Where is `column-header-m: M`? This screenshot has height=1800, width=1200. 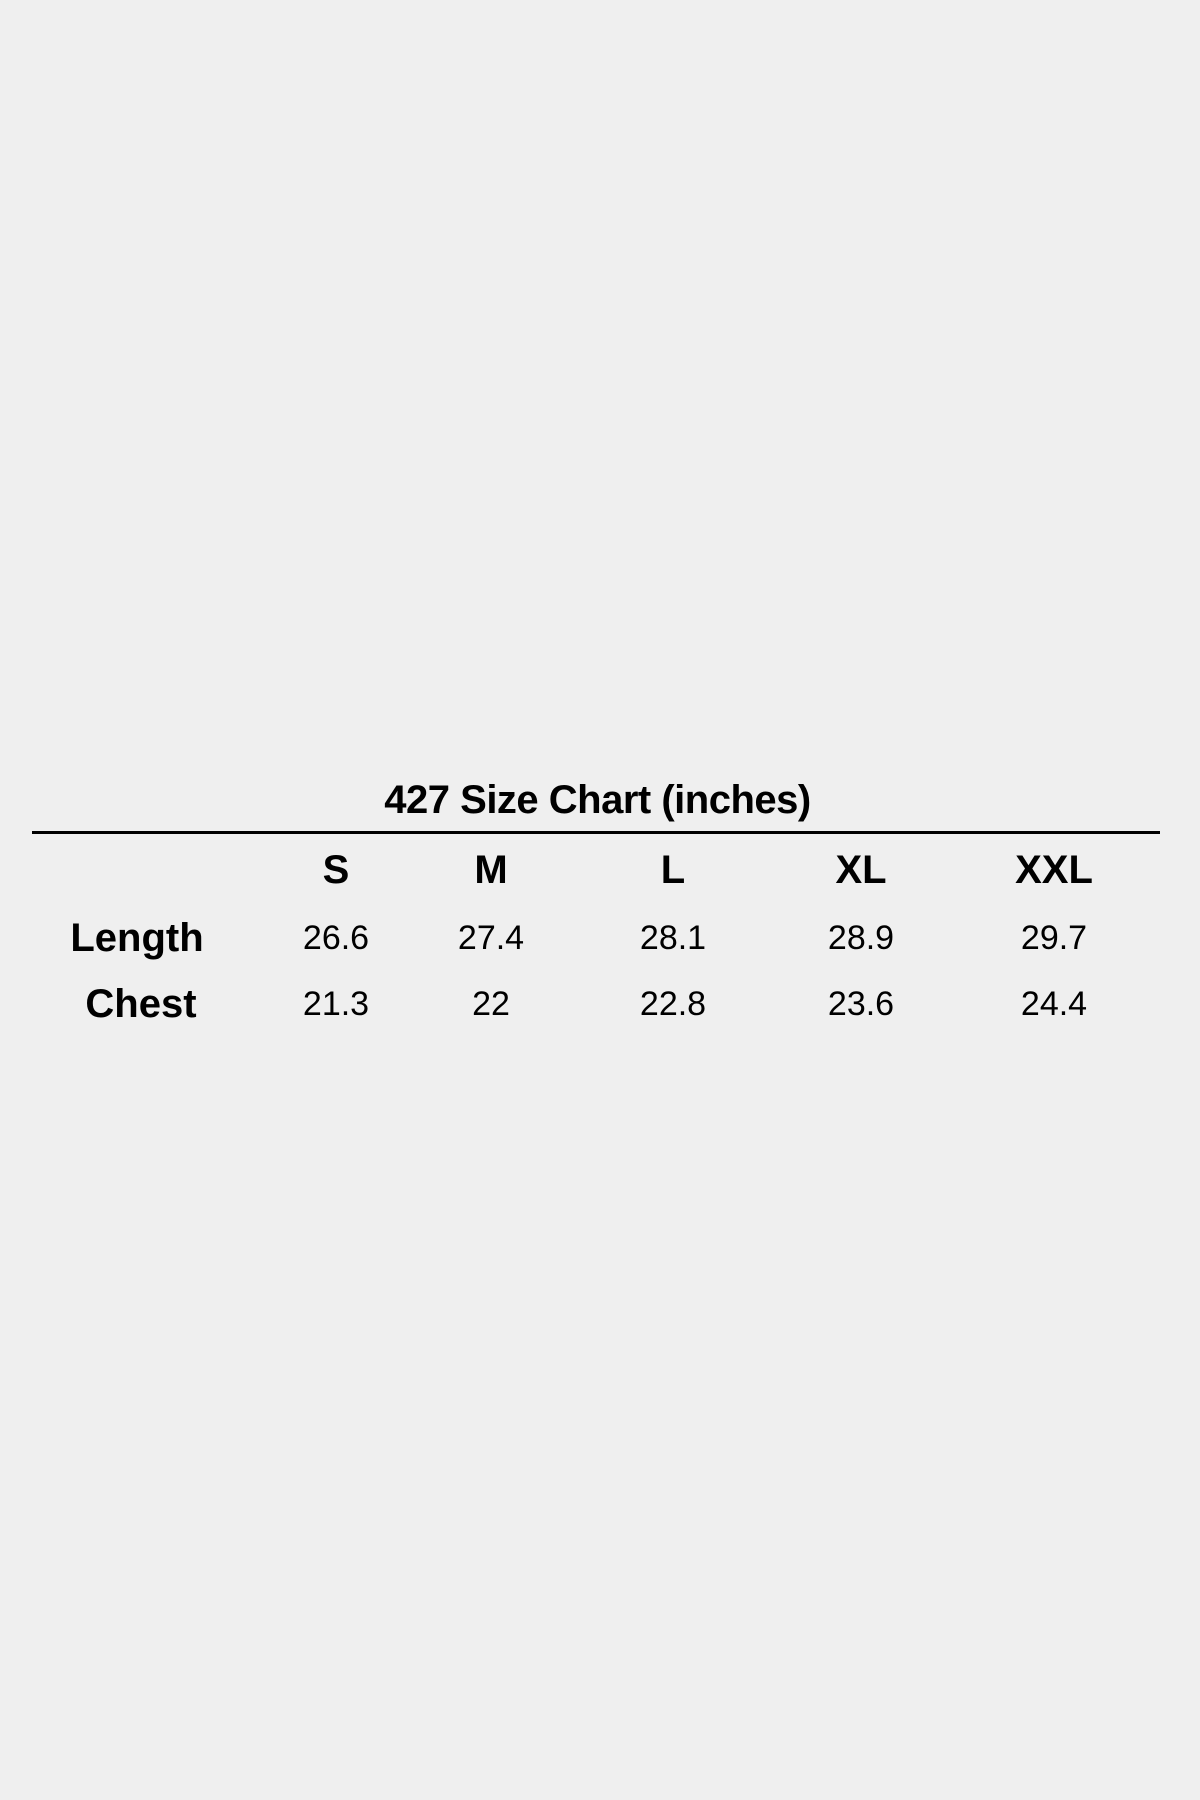
column-header-m: M is located at coordinates (491, 870).